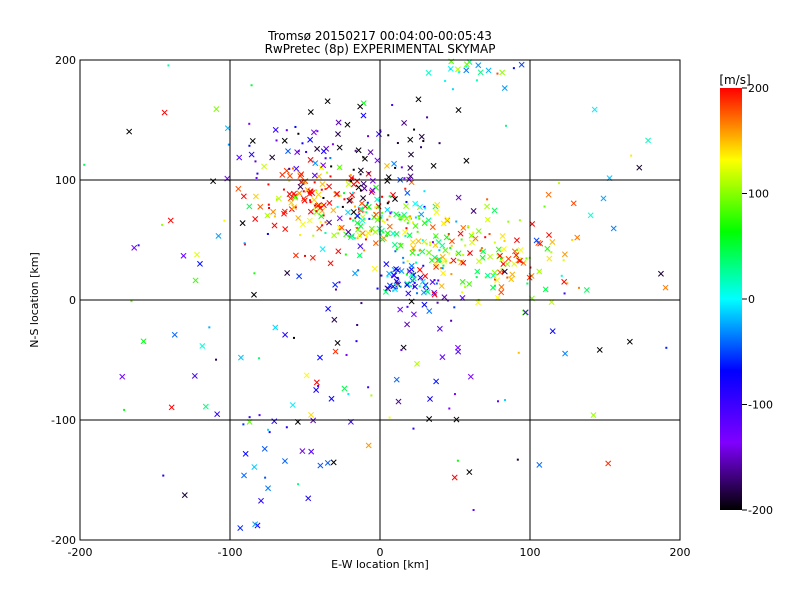 The image size is (800, 600). What do you see at coordinates (72, 300) in the screenshot?
I see `y-tick-label: 0` at bounding box center [72, 300].